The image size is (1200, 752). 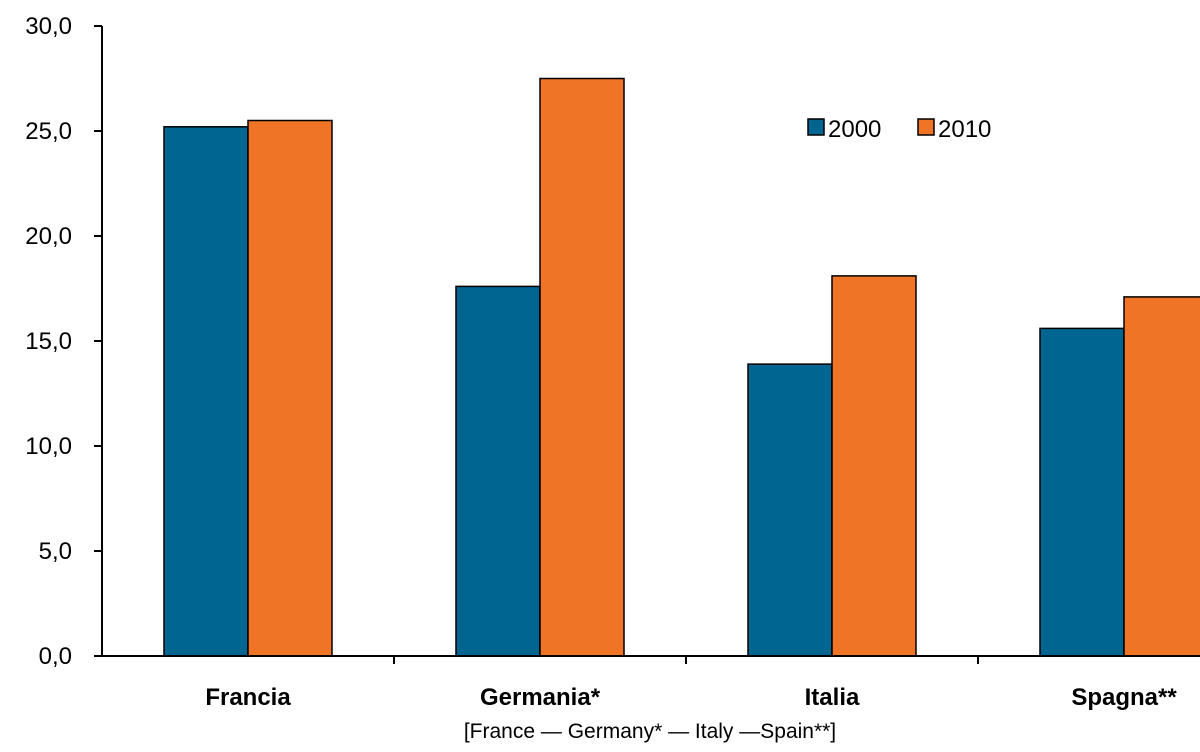 I want to click on legend-swatch-2000, so click(x=816, y=127).